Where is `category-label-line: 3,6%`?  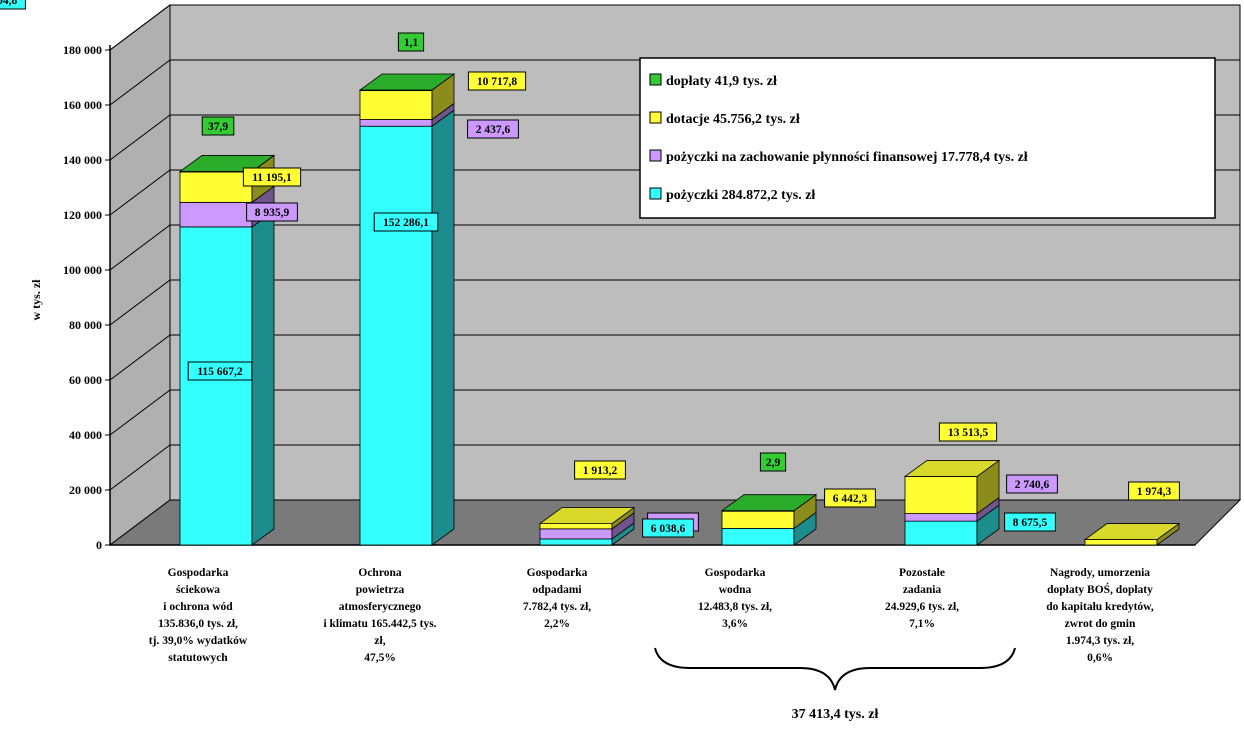 category-label-line: 3,6% is located at coordinates (735, 624).